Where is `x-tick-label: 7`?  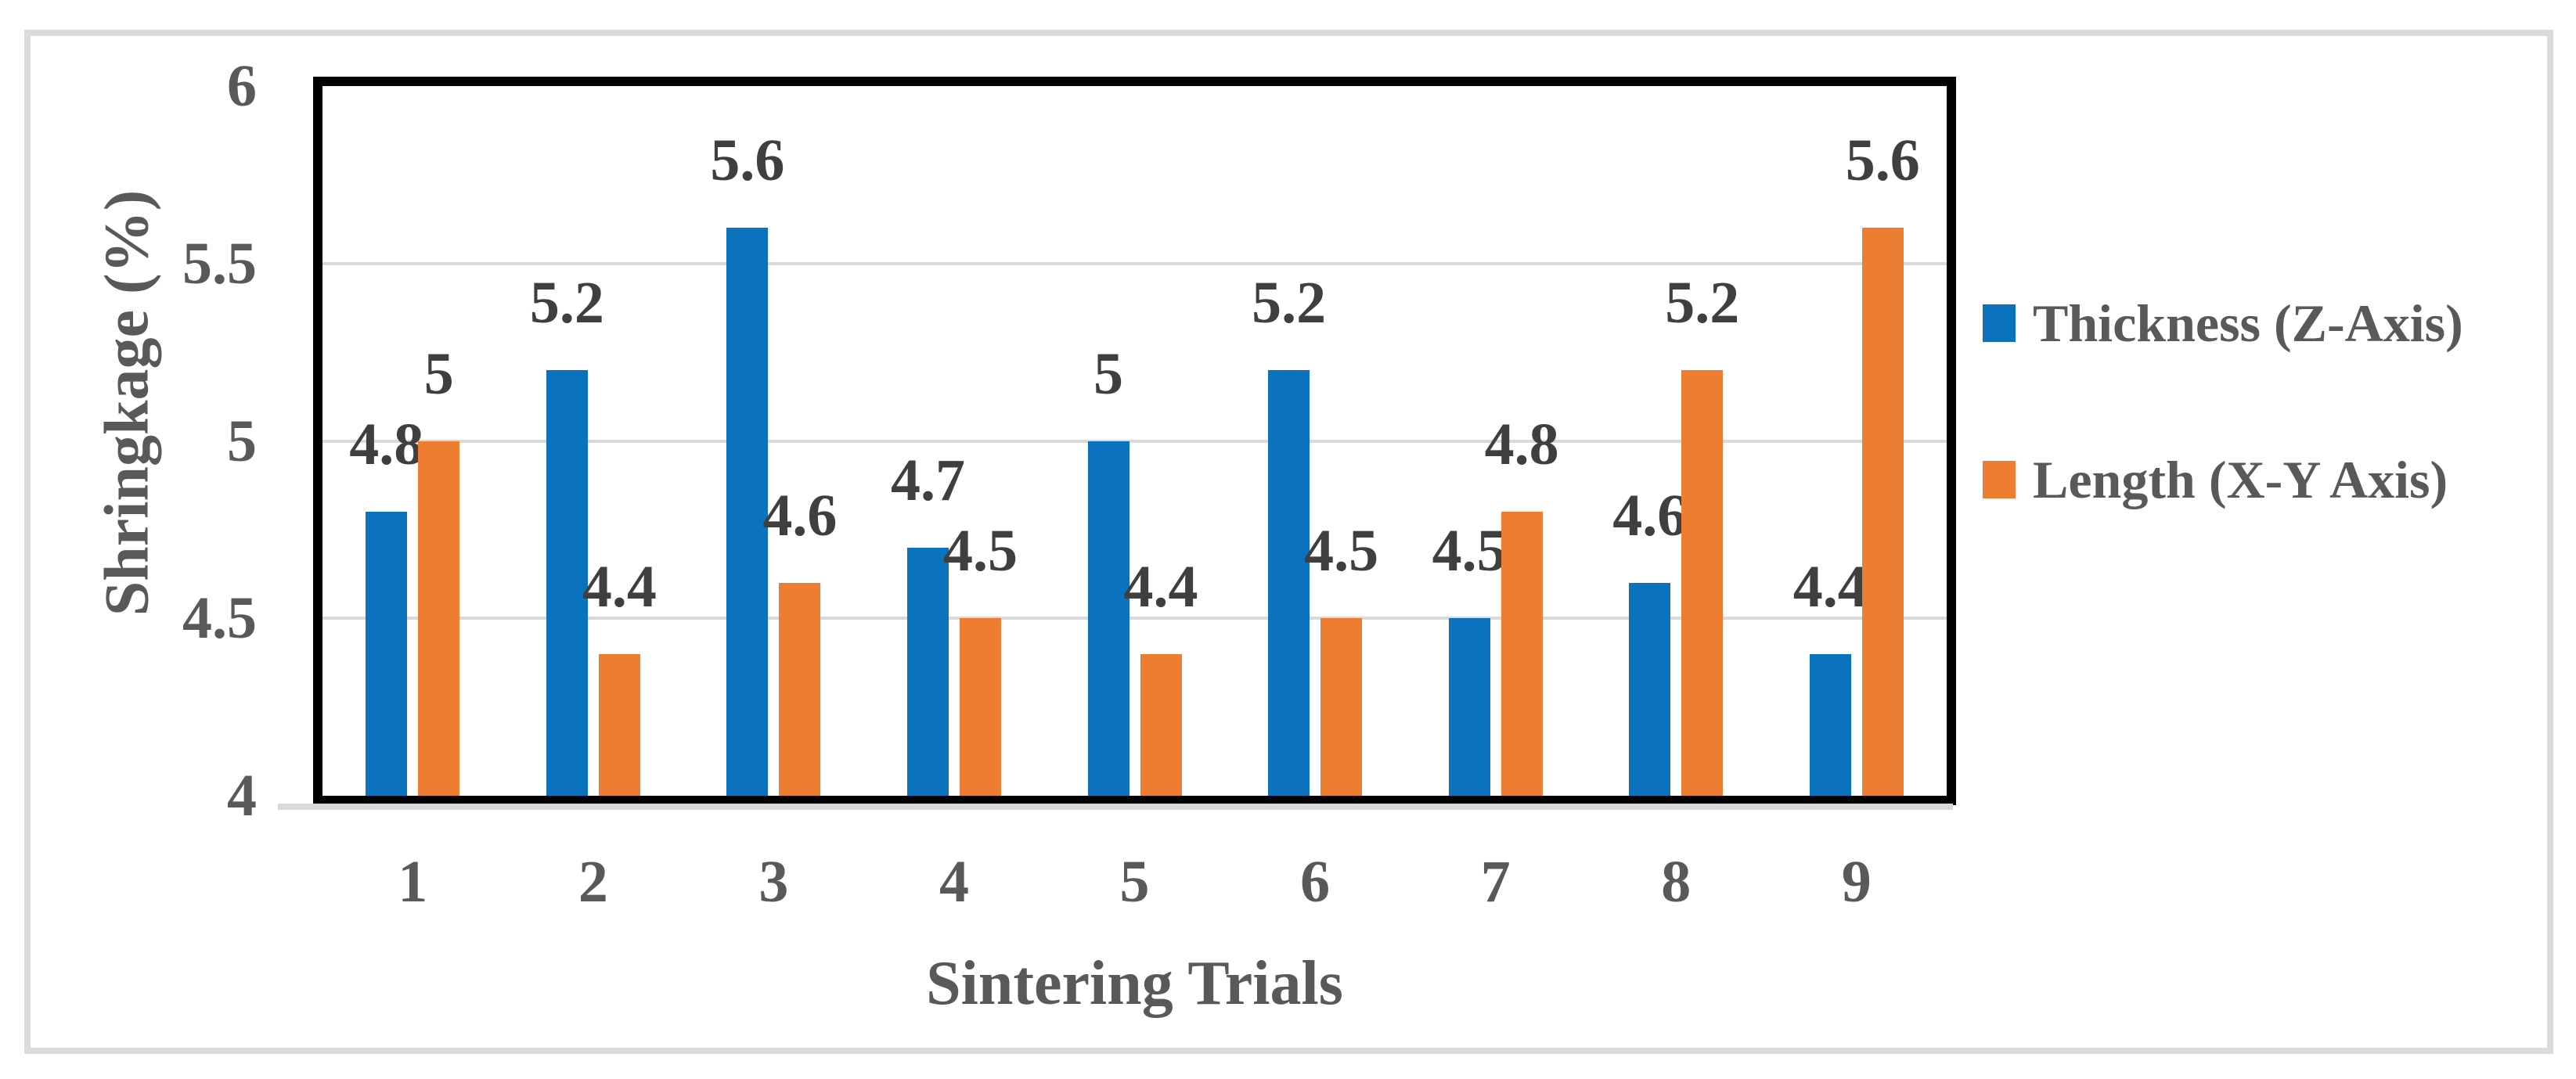 x-tick-label: 7 is located at coordinates (1495, 882).